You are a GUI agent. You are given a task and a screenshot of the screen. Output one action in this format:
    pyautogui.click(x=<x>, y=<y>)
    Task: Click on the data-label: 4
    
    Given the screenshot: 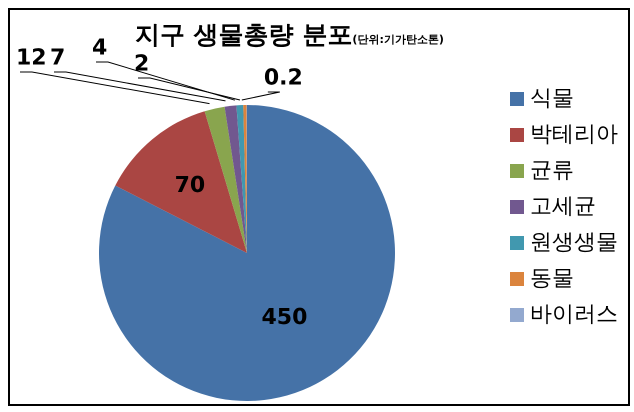 What is the action you would take?
    pyautogui.click(x=100, y=48)
    